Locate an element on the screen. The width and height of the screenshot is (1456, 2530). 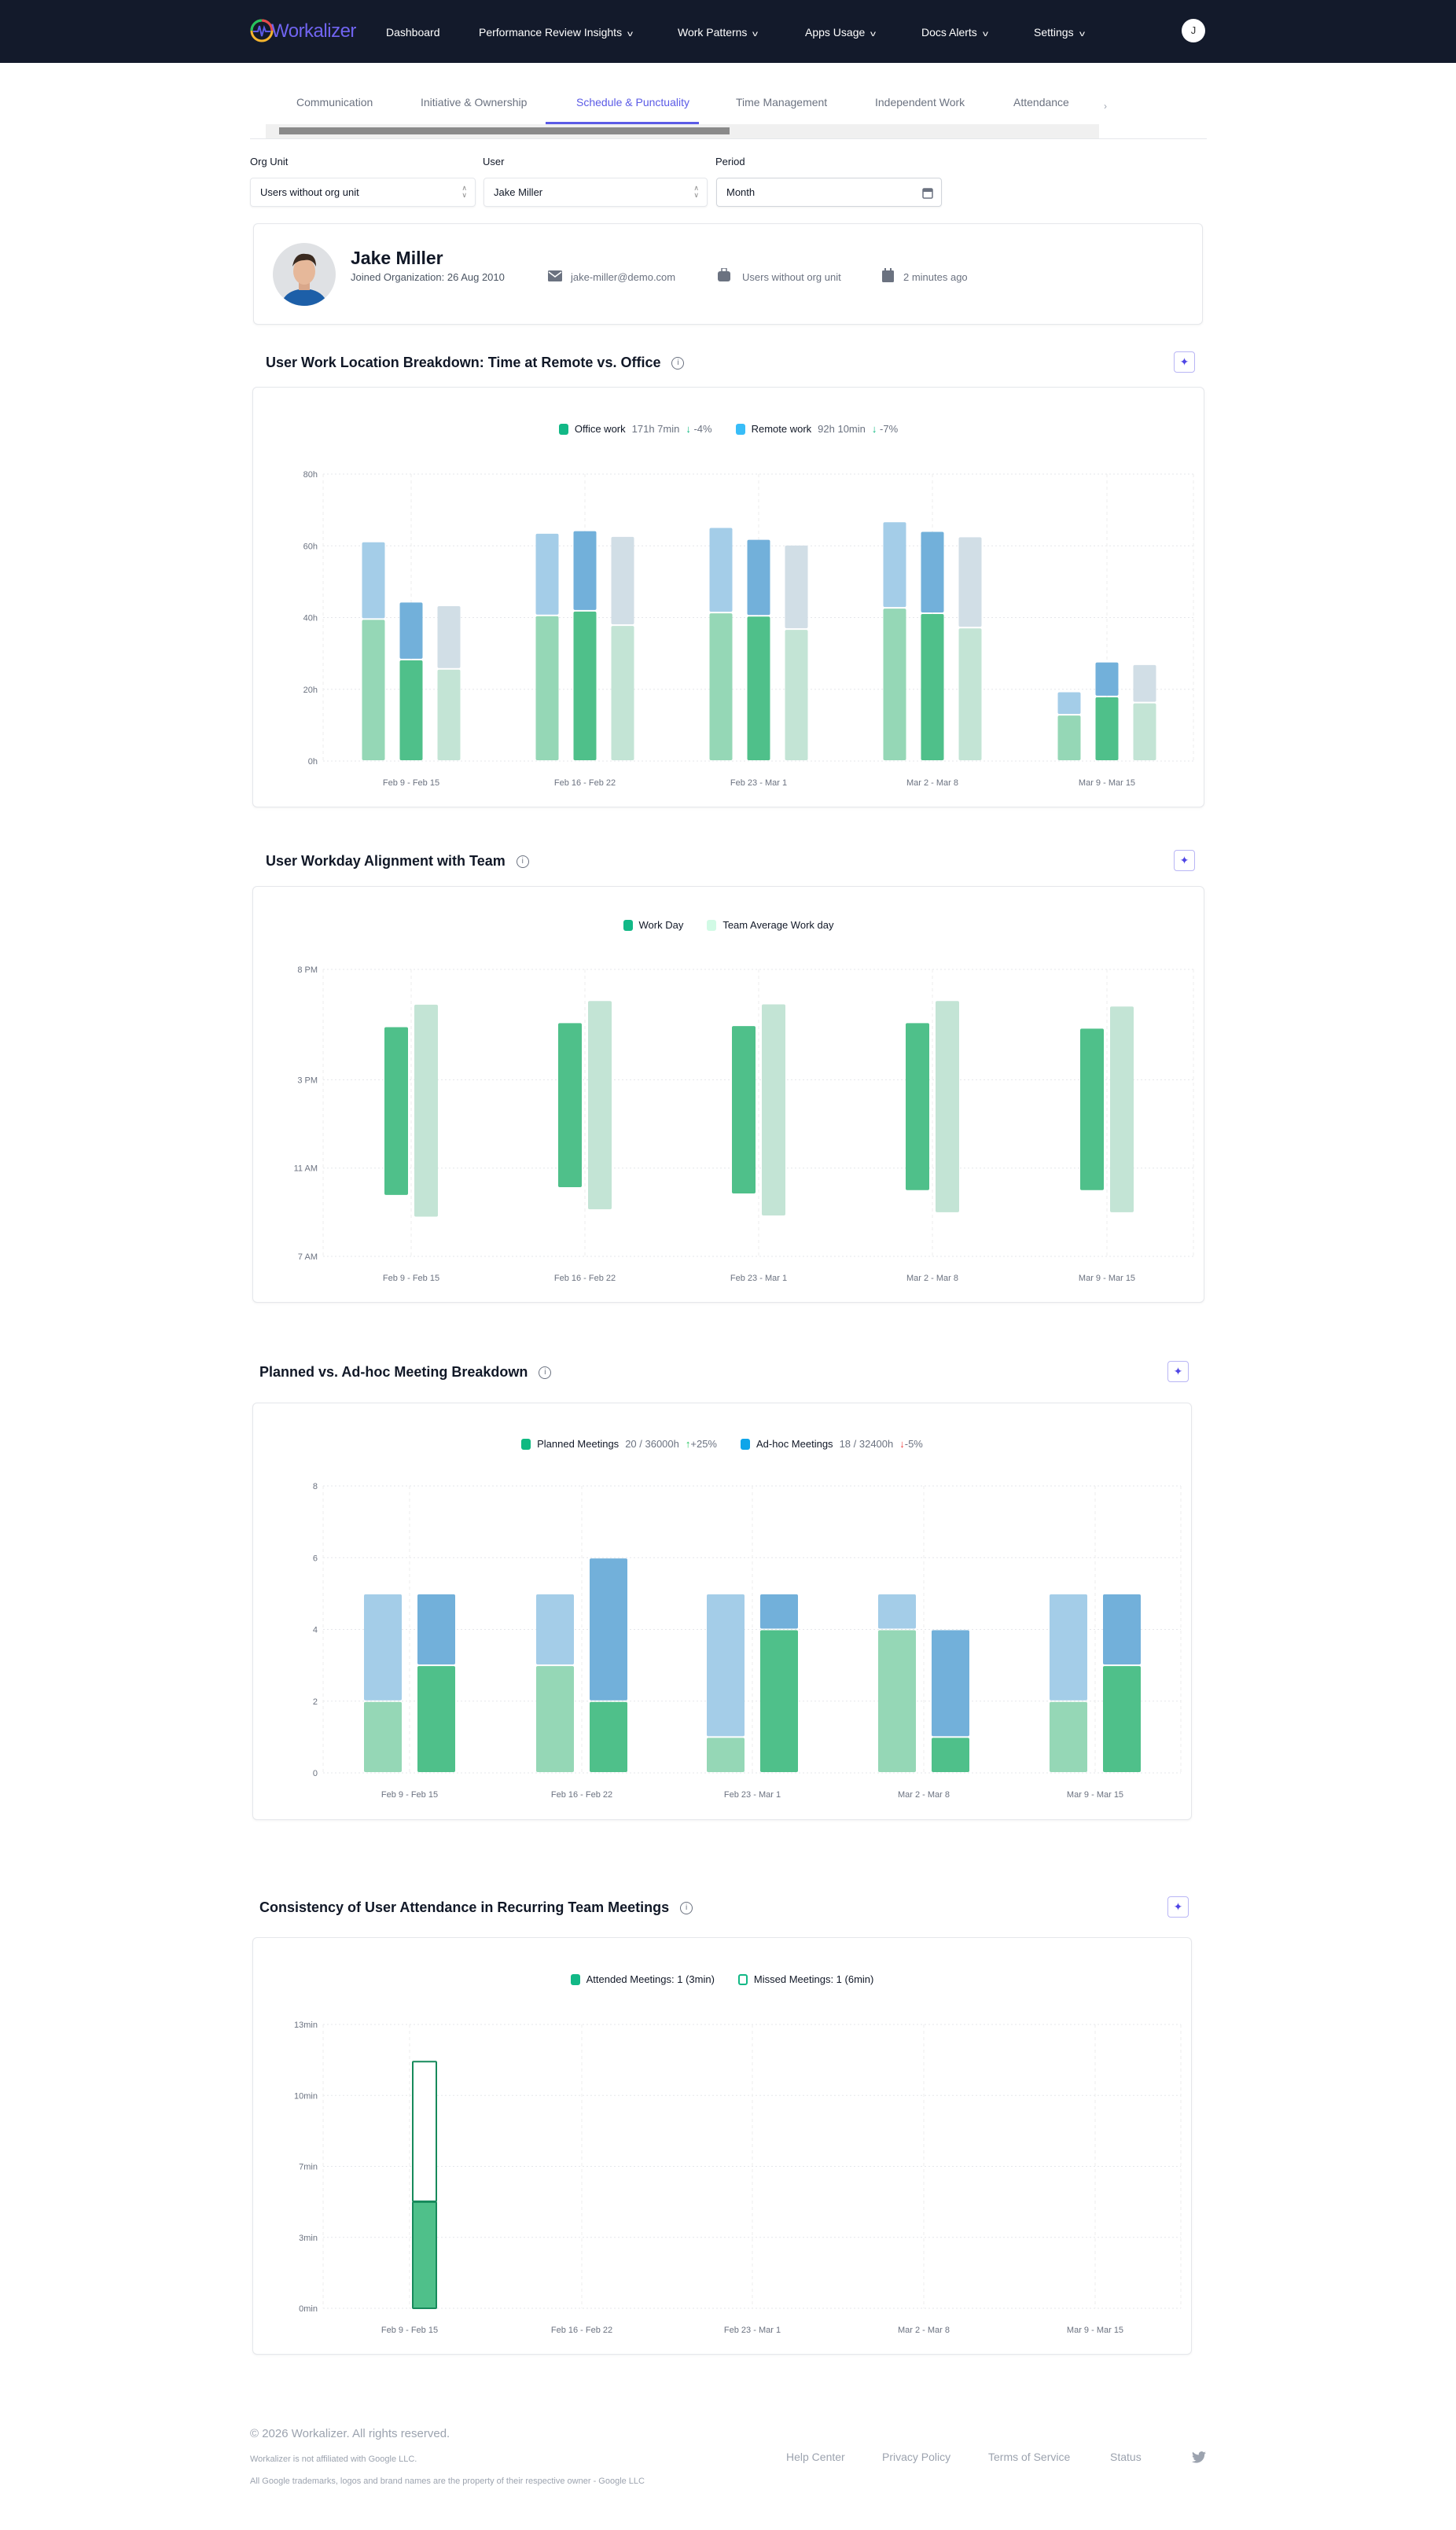
tab-schedule-punctuality: Schedule & Punctuality is located at coordinates (632, 102).